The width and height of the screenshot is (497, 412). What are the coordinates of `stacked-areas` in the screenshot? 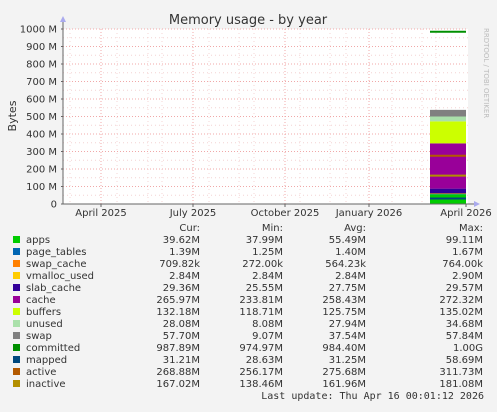 It's located at (448, 157).